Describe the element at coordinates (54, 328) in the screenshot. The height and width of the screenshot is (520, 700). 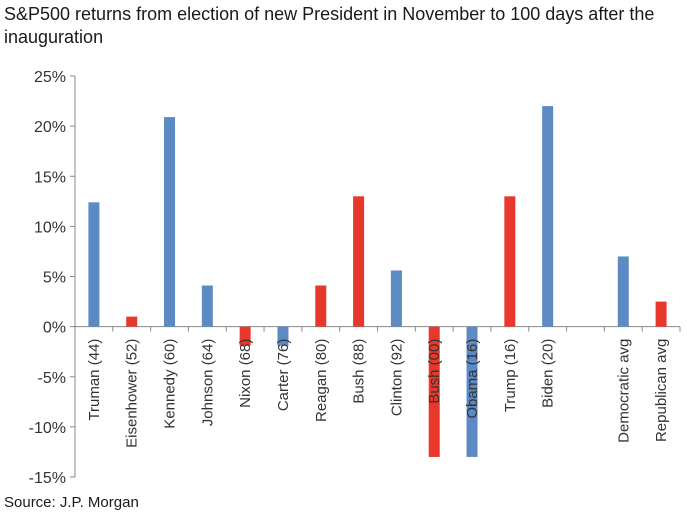
I see `y-tick-label: 0%` at that location.